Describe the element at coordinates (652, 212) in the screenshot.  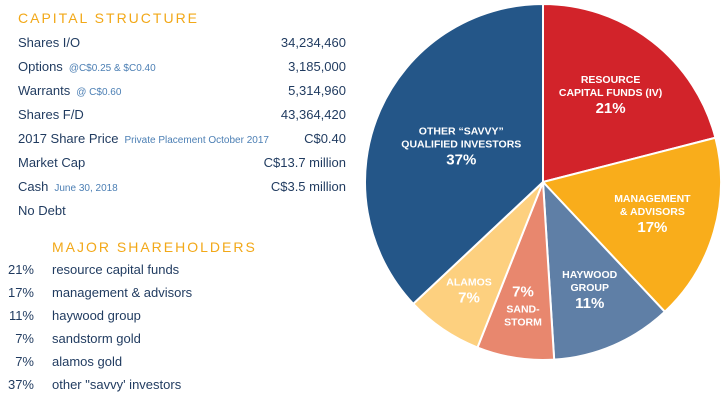
I see `slice-name-label: & ADVISORS` at that location.